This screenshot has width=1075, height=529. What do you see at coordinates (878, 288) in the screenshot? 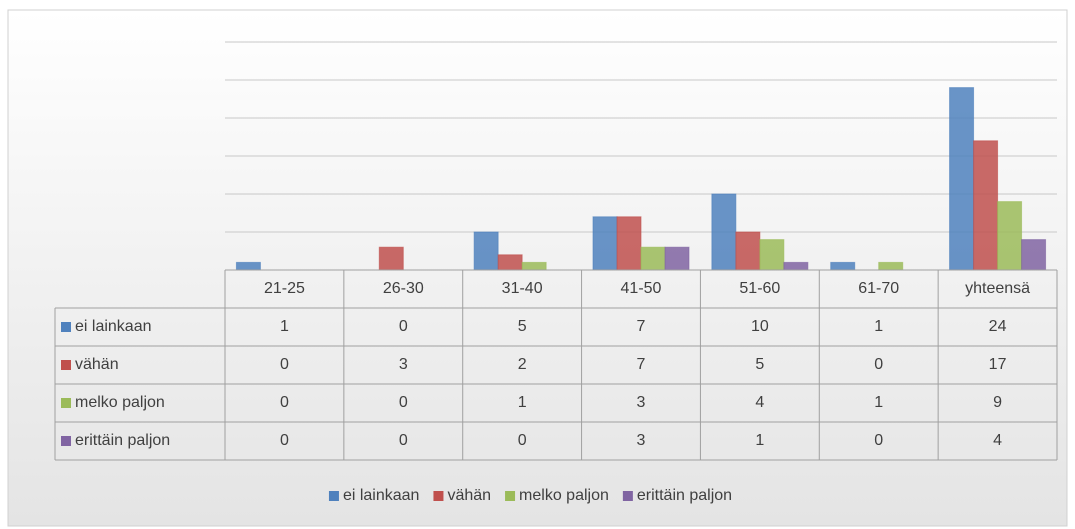
I see `x-tick-label: 61-70` at bounding box center [878, 288].